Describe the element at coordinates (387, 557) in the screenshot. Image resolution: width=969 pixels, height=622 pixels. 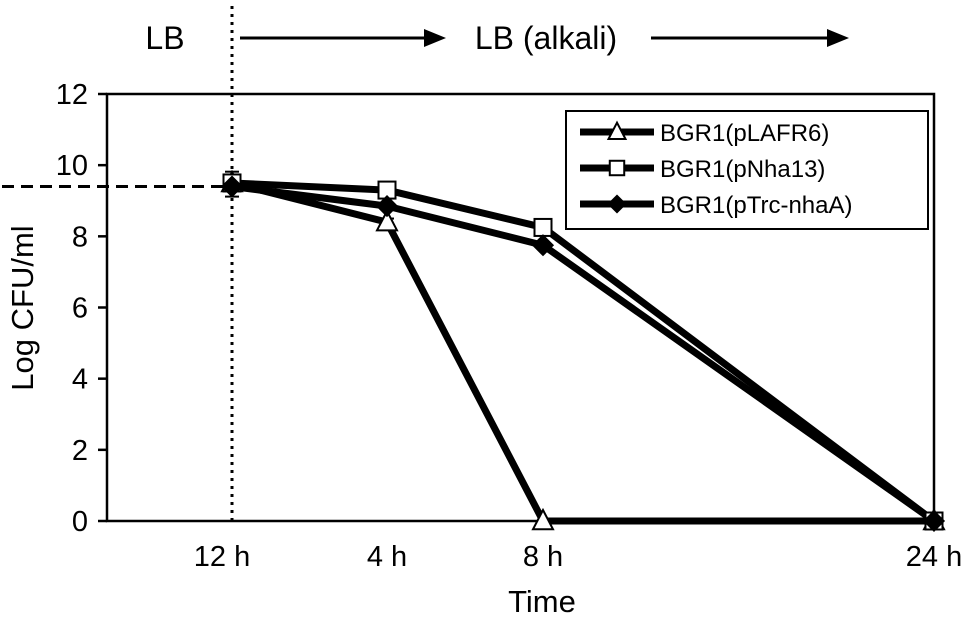
I see `x-tick-label: 4 h` at that location.